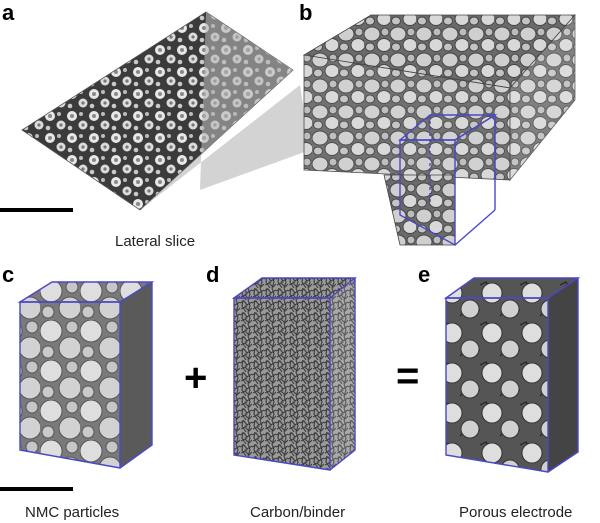  What do you see at coordinates (542, 97) in the screenshot?
I see `electrode-volume-side` at bounding box center [542, 97].